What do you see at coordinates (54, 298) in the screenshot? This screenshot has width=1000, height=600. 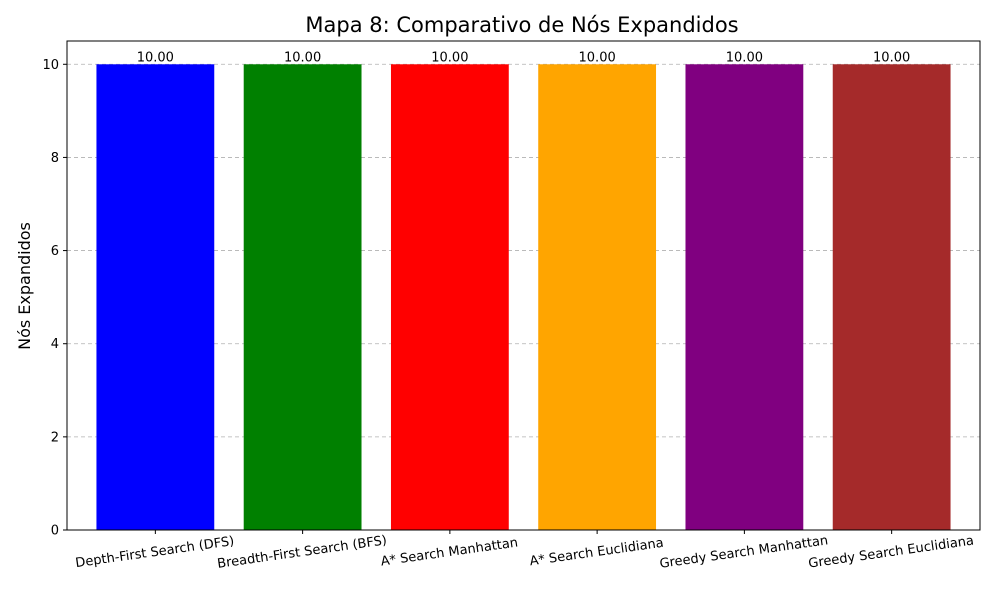 I see `y-axis-ticks: 0 2 4 6 8 10` at bounding box center [54, 298].